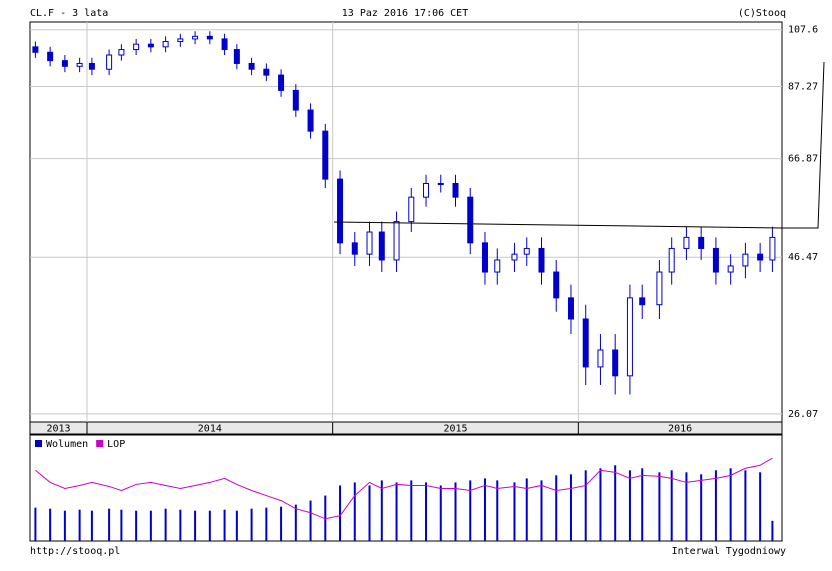  Describe the element at coordinates (803, 86) in the screenshot. I see `y-tick-label: 87.27` at that location.